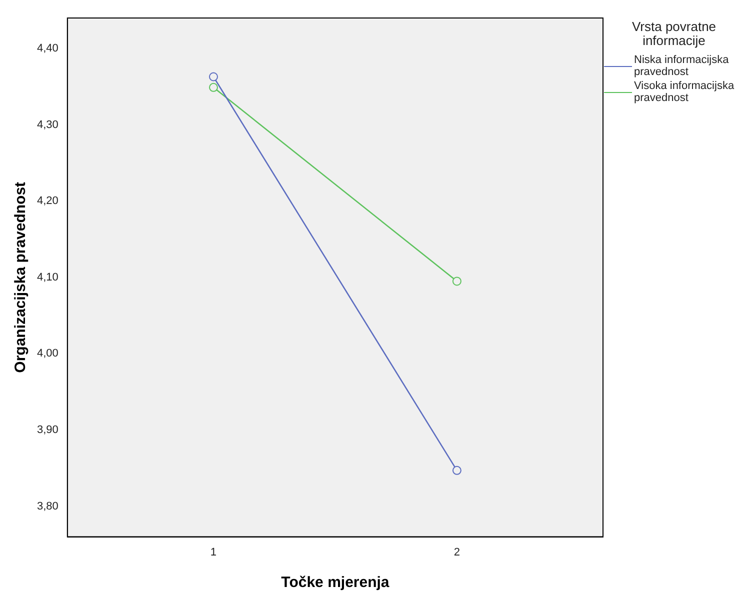  I want to click on x-tick-label: 1, so click(213, 552).